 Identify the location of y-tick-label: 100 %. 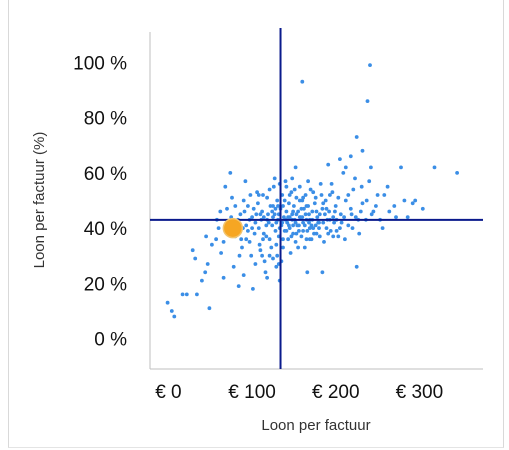
(100, 63).